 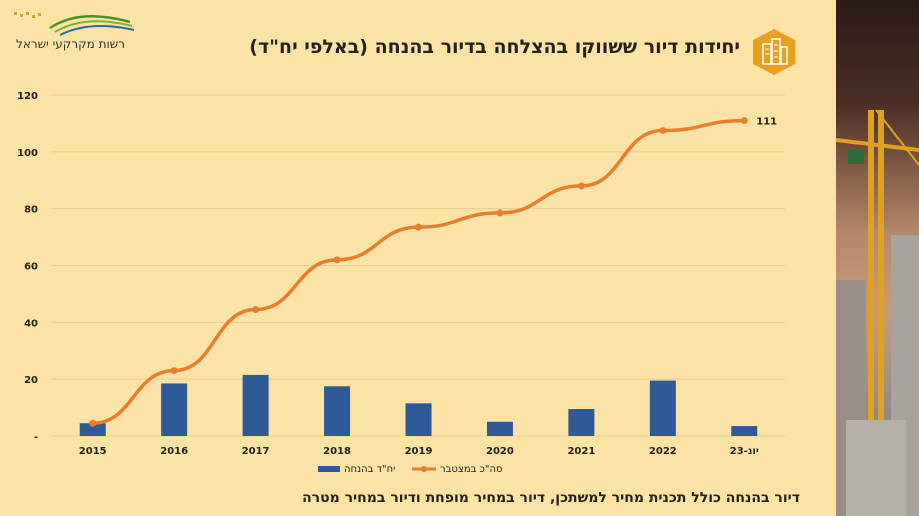 I want to click on legend-label-bars: יח"ד בהנחה, so click(x=369, y=469).